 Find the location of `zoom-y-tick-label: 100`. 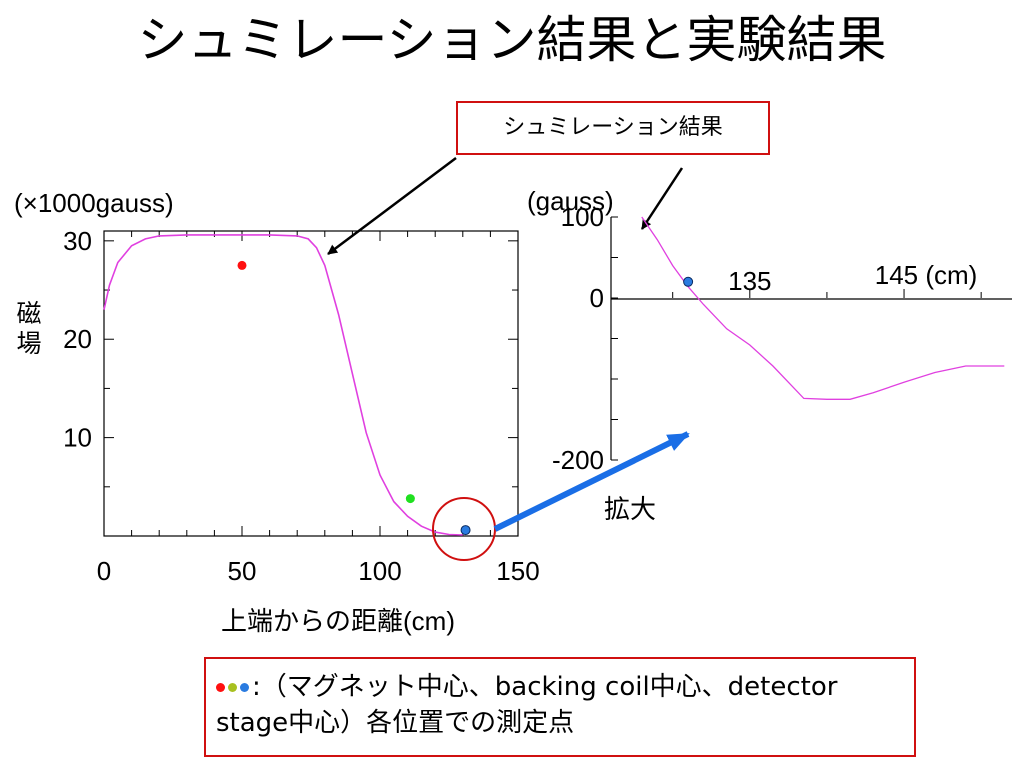

zoom-y-tick-label: 100 is located at coordinates (582, 217).